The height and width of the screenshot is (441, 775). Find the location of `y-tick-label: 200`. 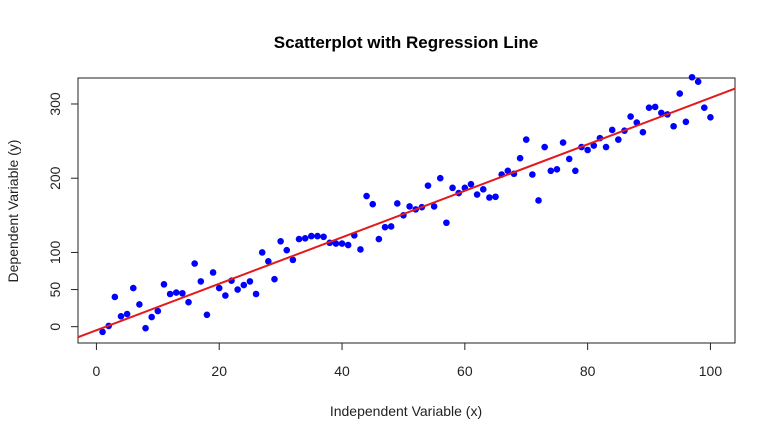

y-tick-label: 200 is located at coordinates (55, 178).